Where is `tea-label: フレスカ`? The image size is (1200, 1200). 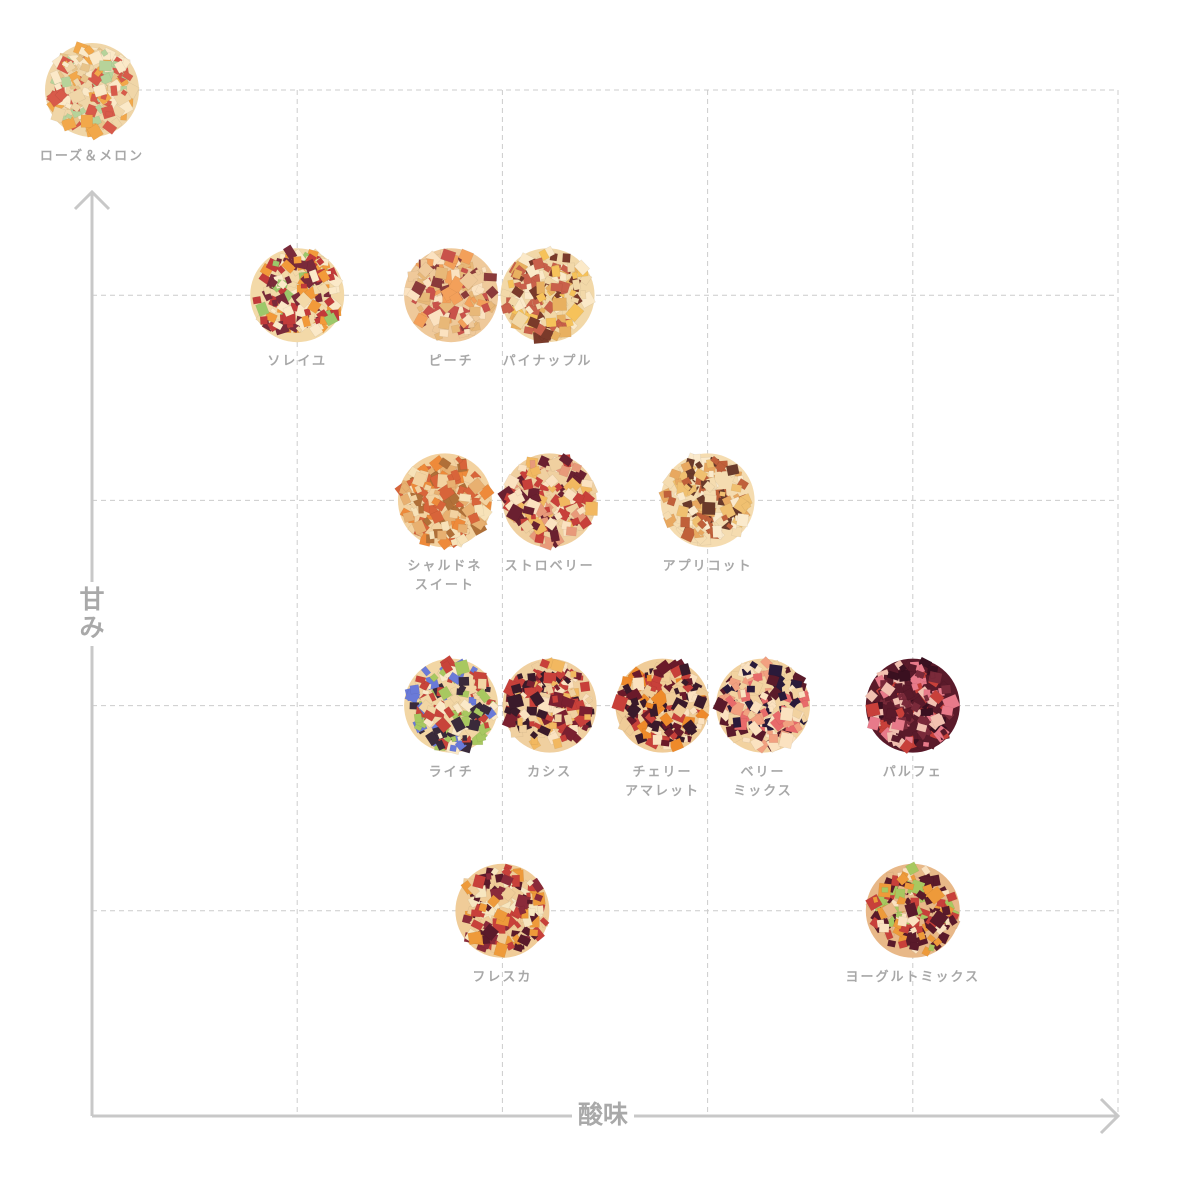 tea-label: フレスカ is located at coordinates (502, 977).